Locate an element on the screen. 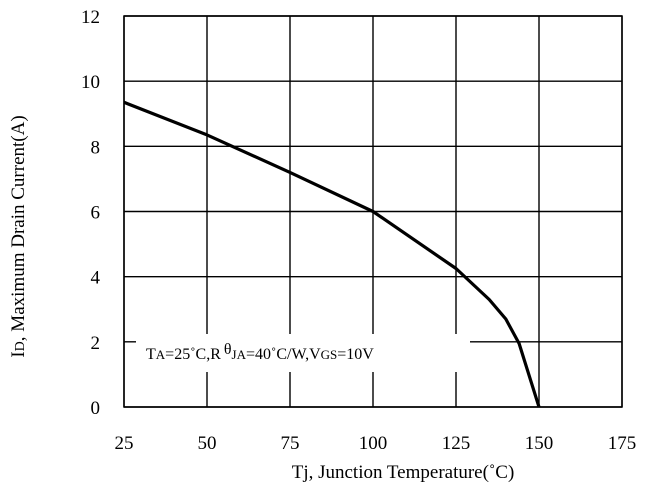  annotation-t: T is located at coordinates (151, 354).